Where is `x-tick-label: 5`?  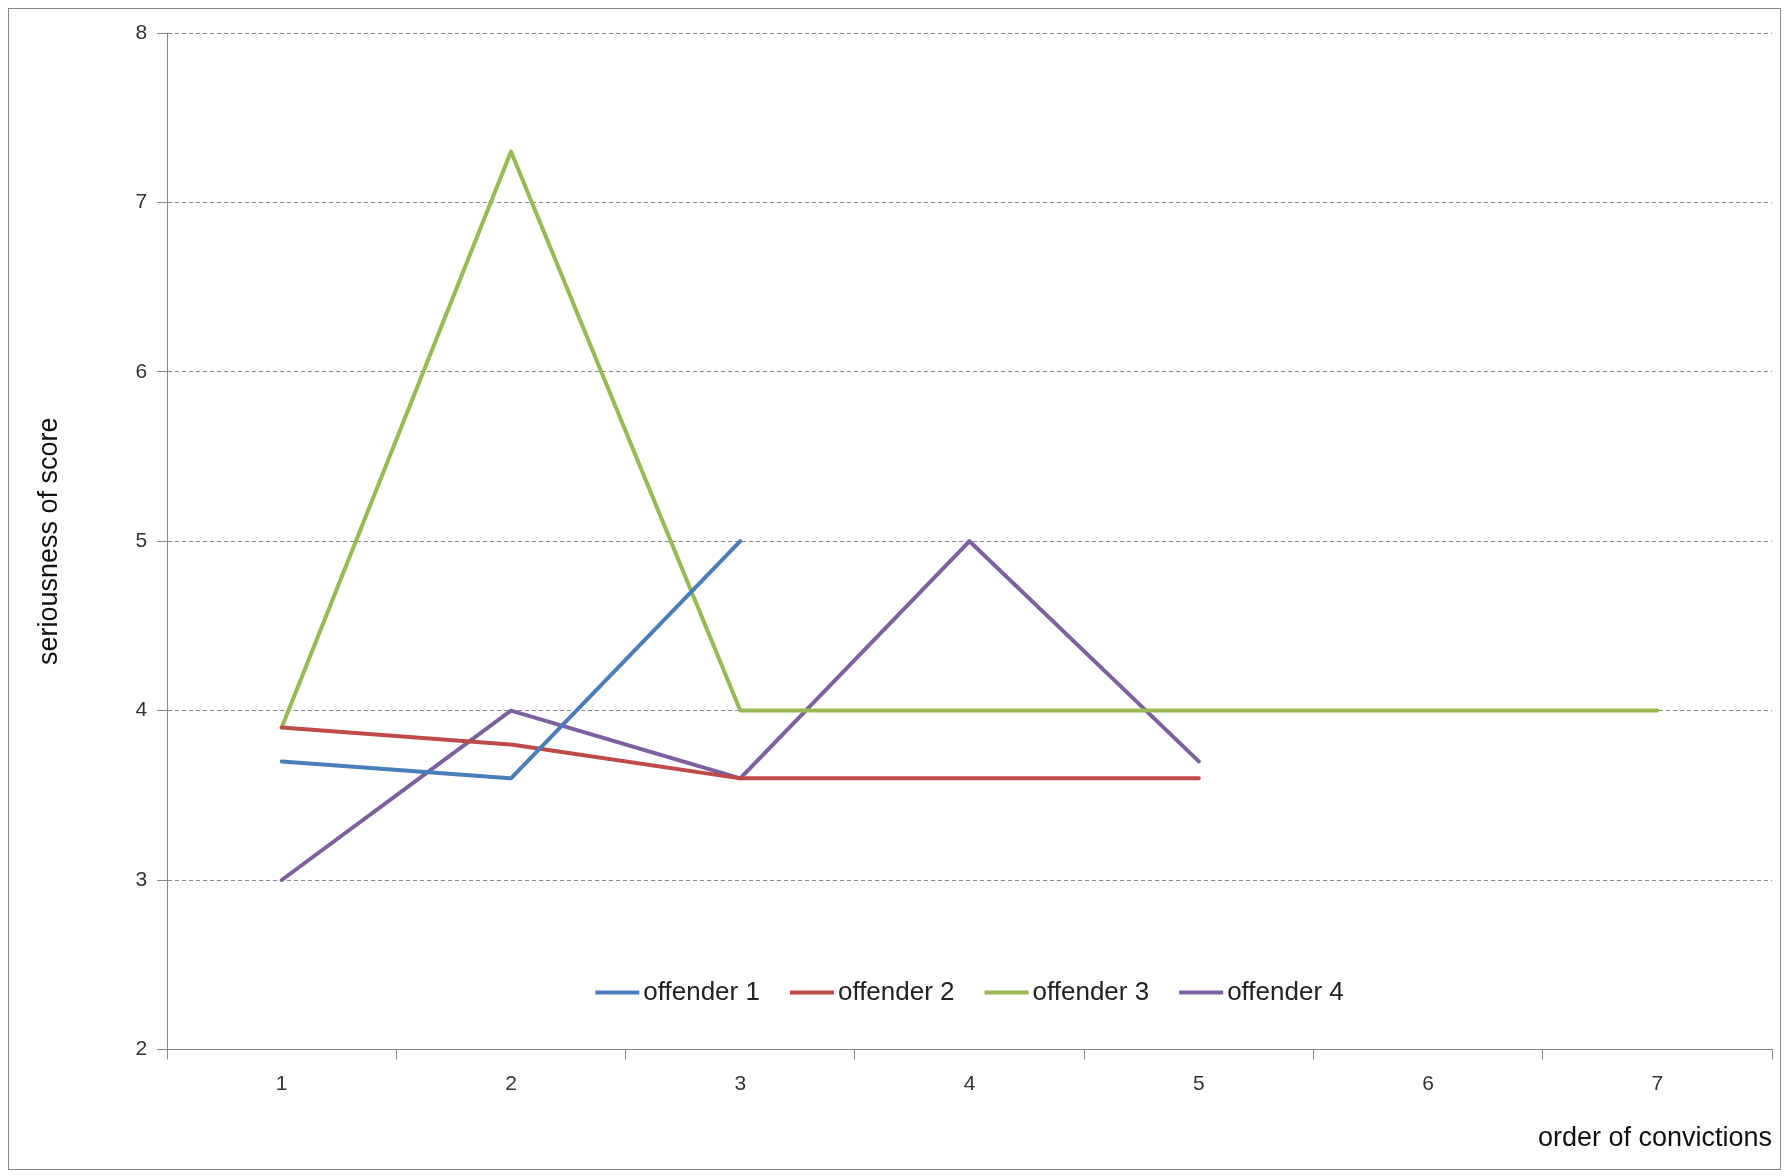 x-tick-label: 5 is located at coordinates (1198, 1082).